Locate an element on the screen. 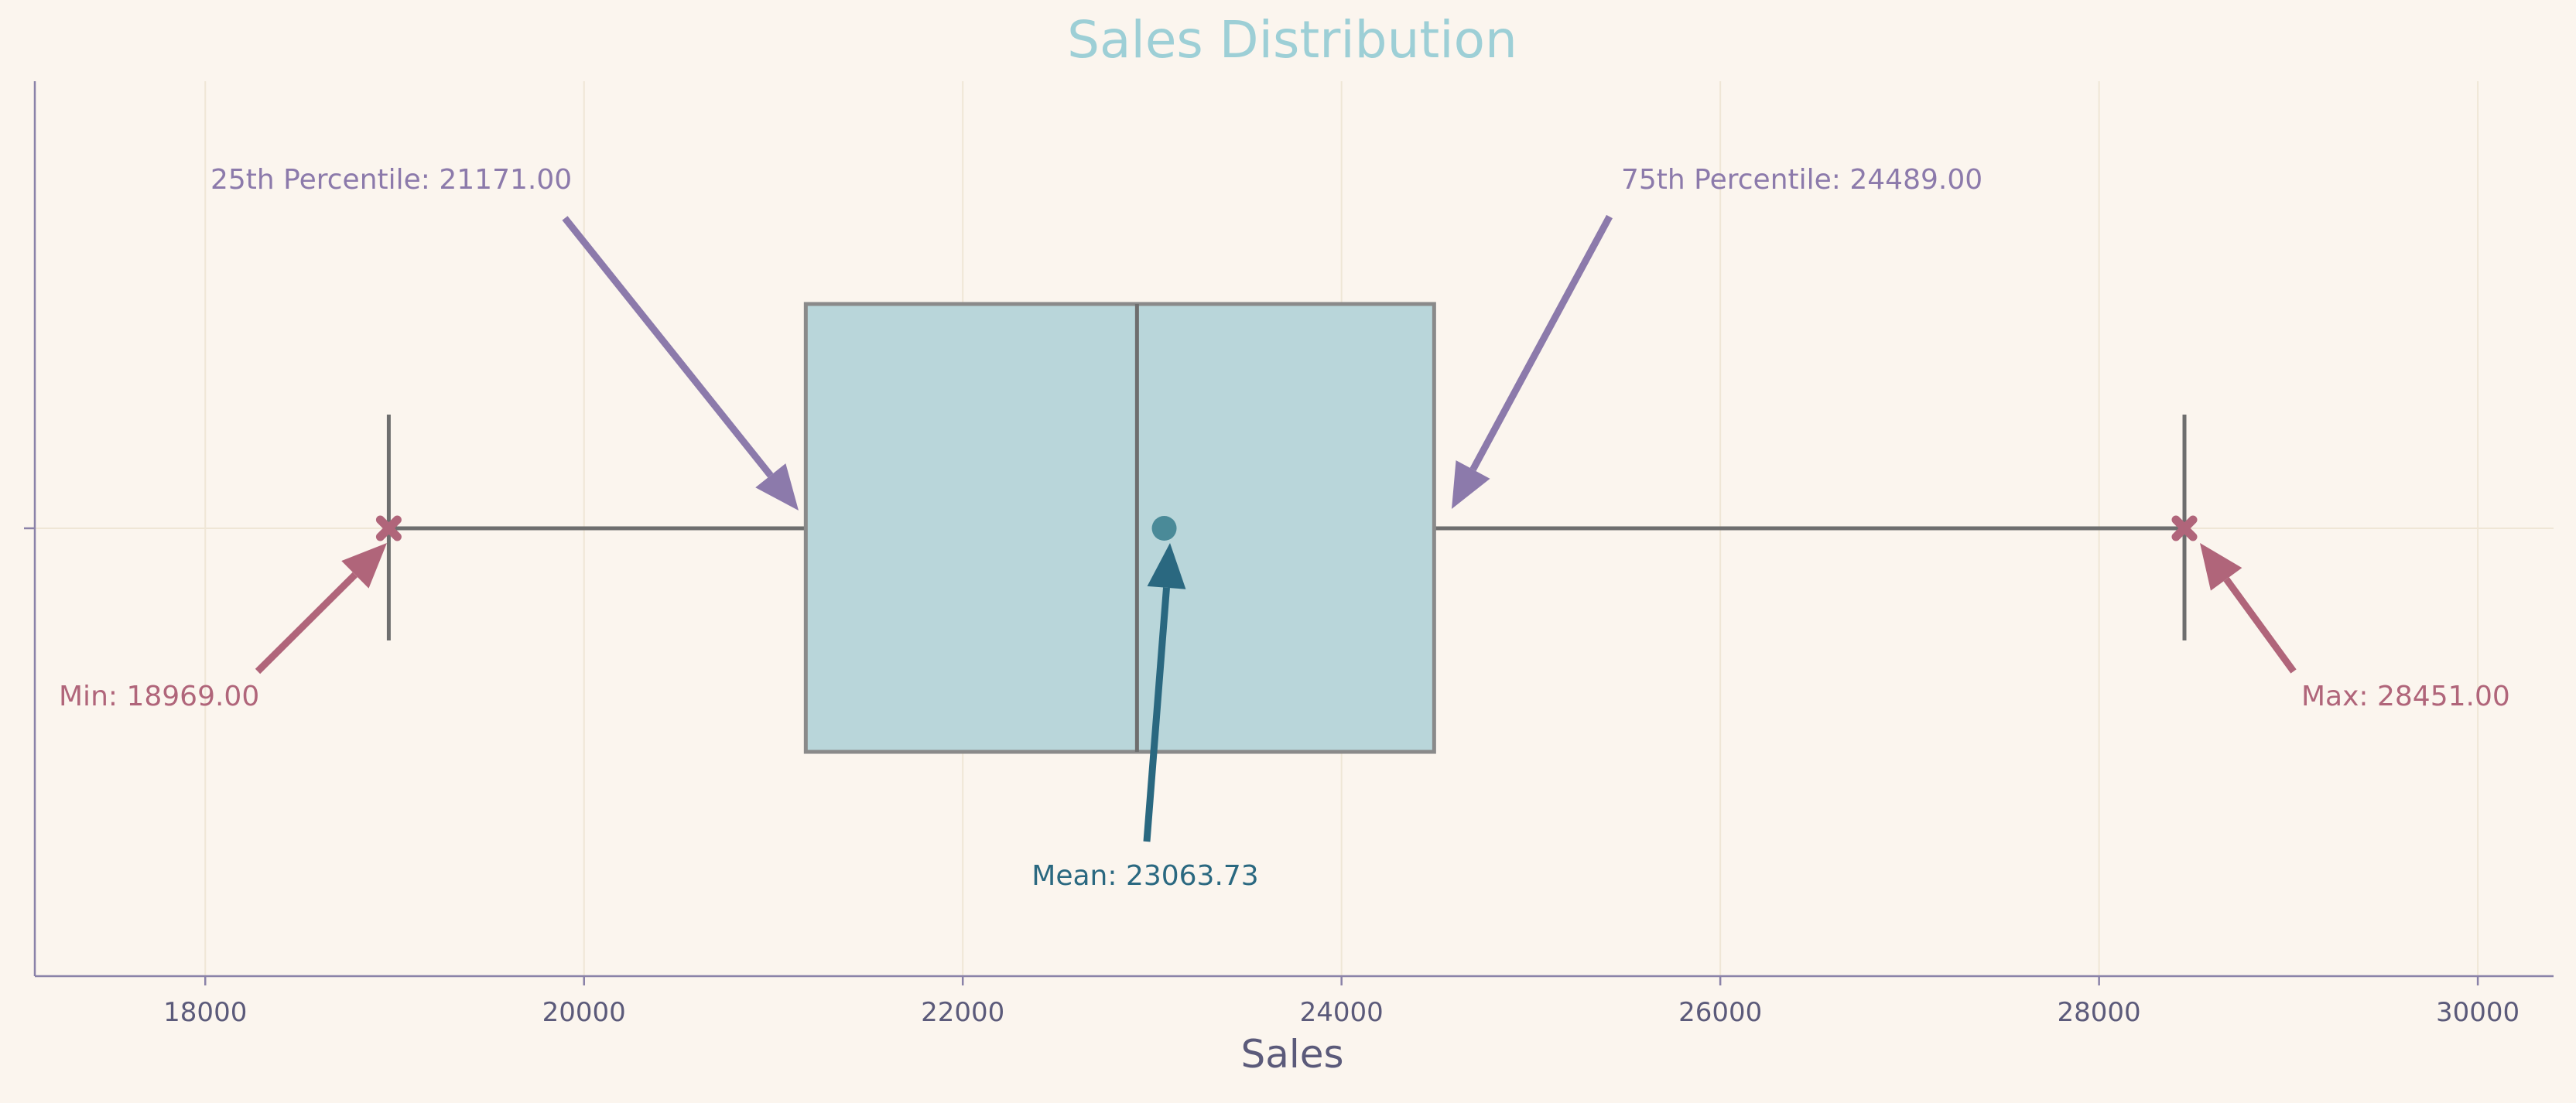 Image resolution: width=2576 pixels, height=1103 pixels. min-marker is located at coordinates (388, 528).